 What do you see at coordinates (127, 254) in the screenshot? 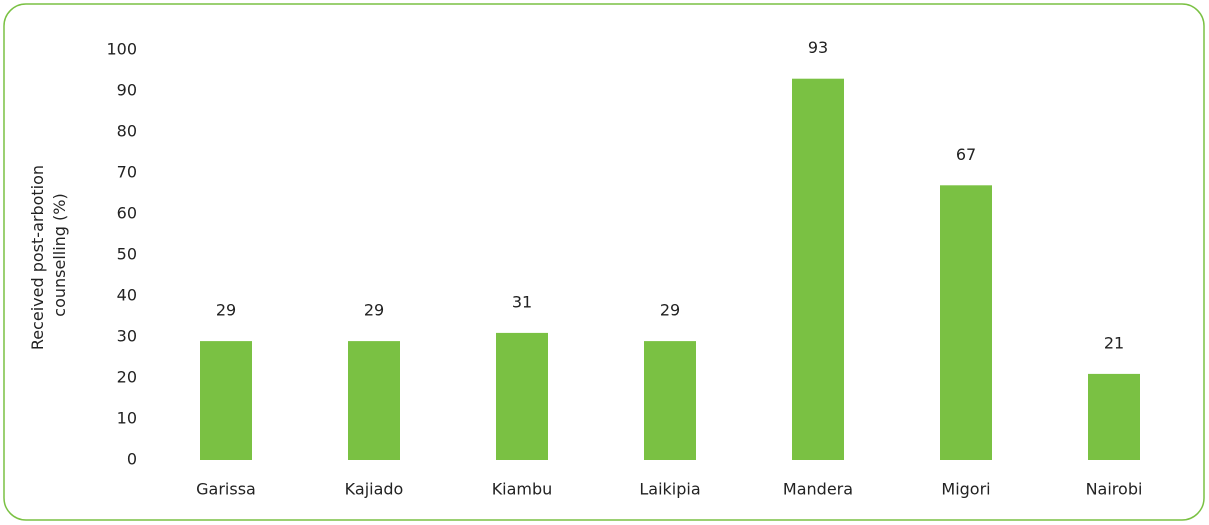
I see `y-tick-label: 50` at bounding box center [127, 254].